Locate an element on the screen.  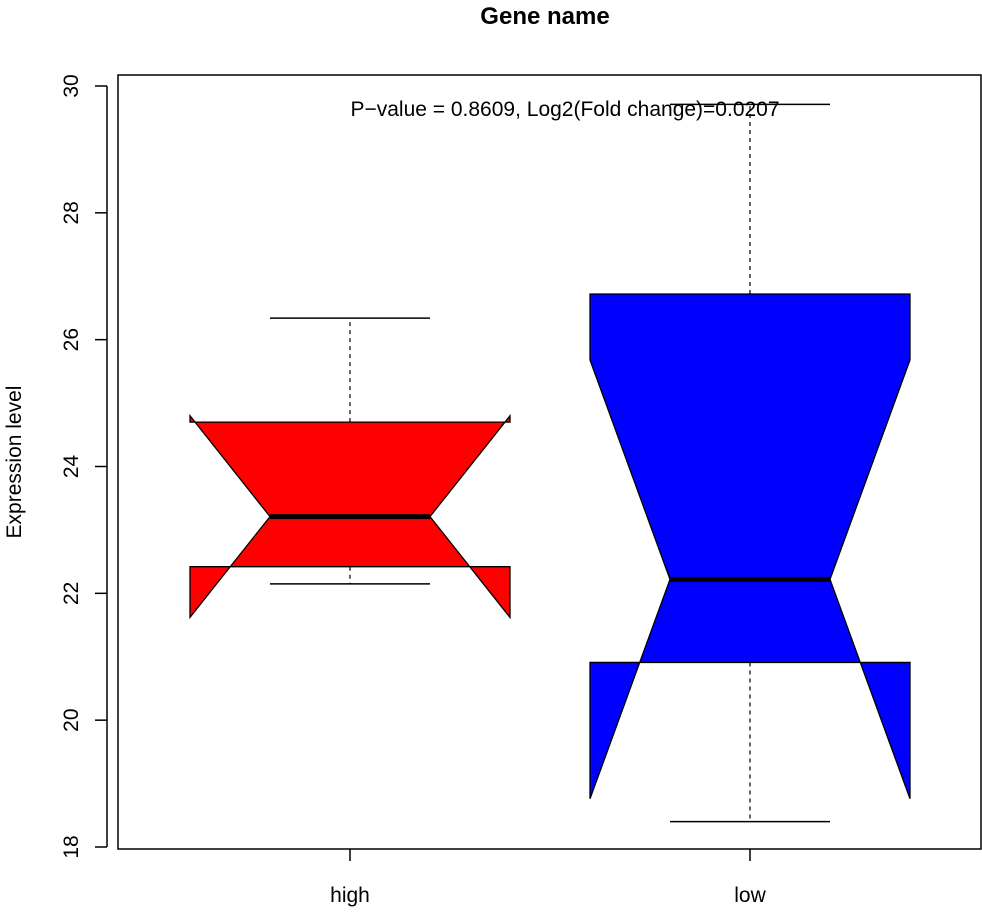
x-axis: high low is located at coordinates (548, 878).